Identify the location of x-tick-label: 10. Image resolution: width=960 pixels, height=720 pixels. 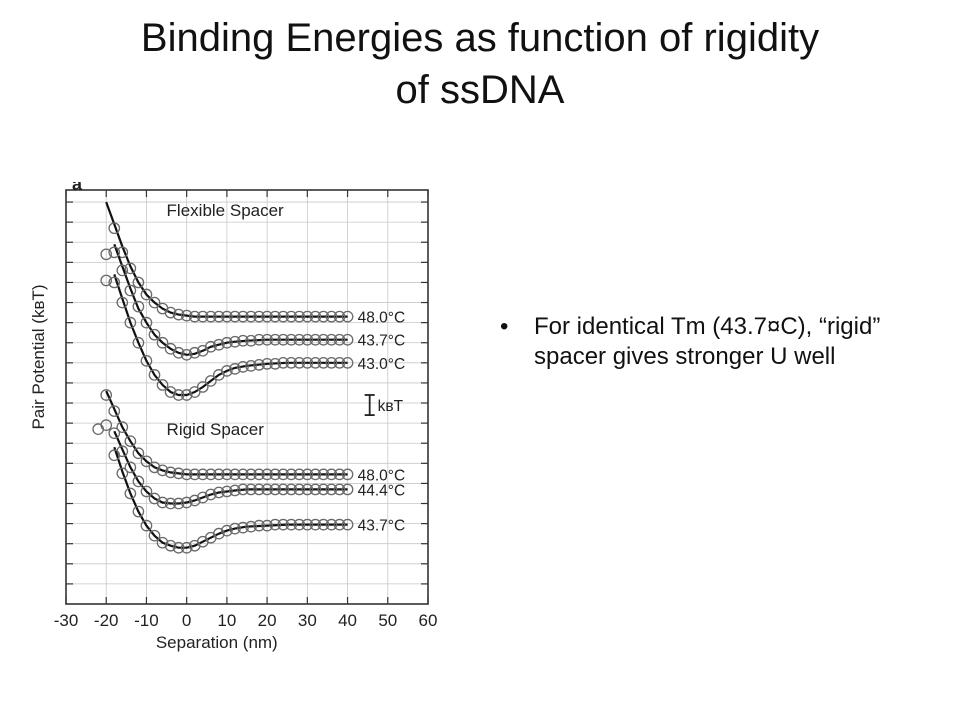
(226, 620).